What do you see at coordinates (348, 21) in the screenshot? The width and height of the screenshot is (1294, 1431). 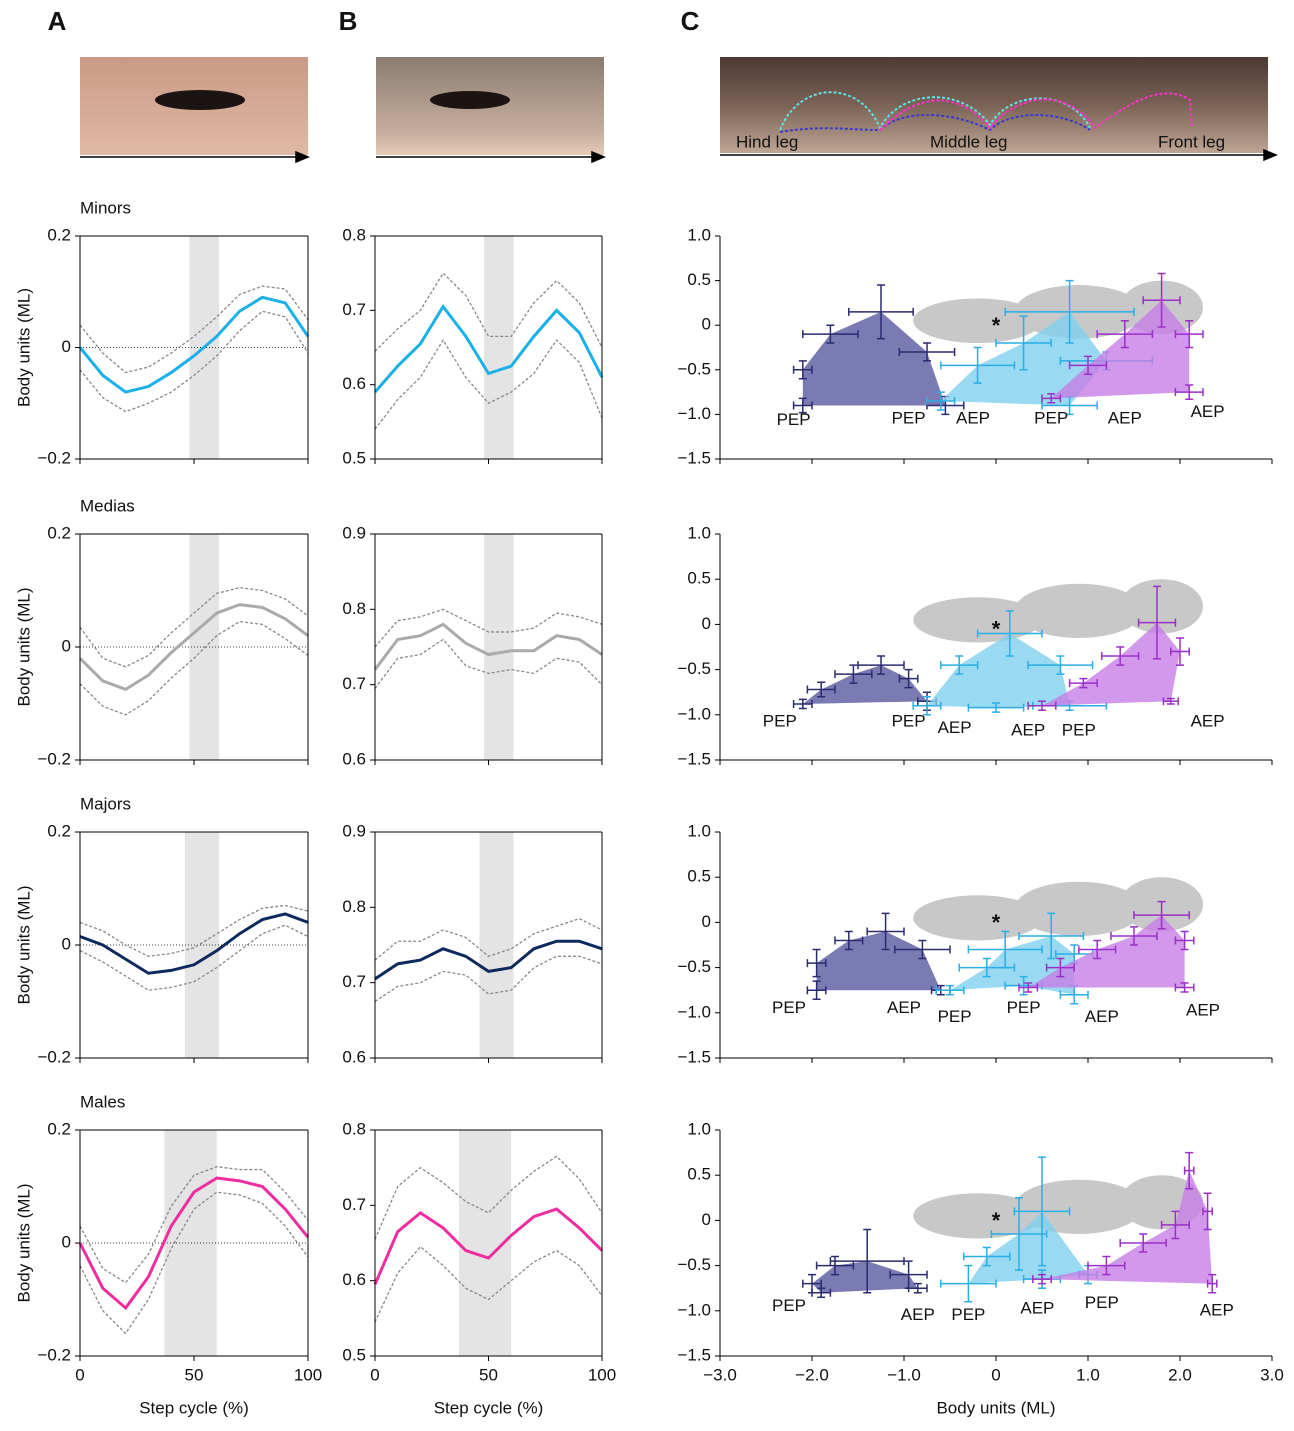 I see `panel-letter: B` at bounding box center [348, 21].